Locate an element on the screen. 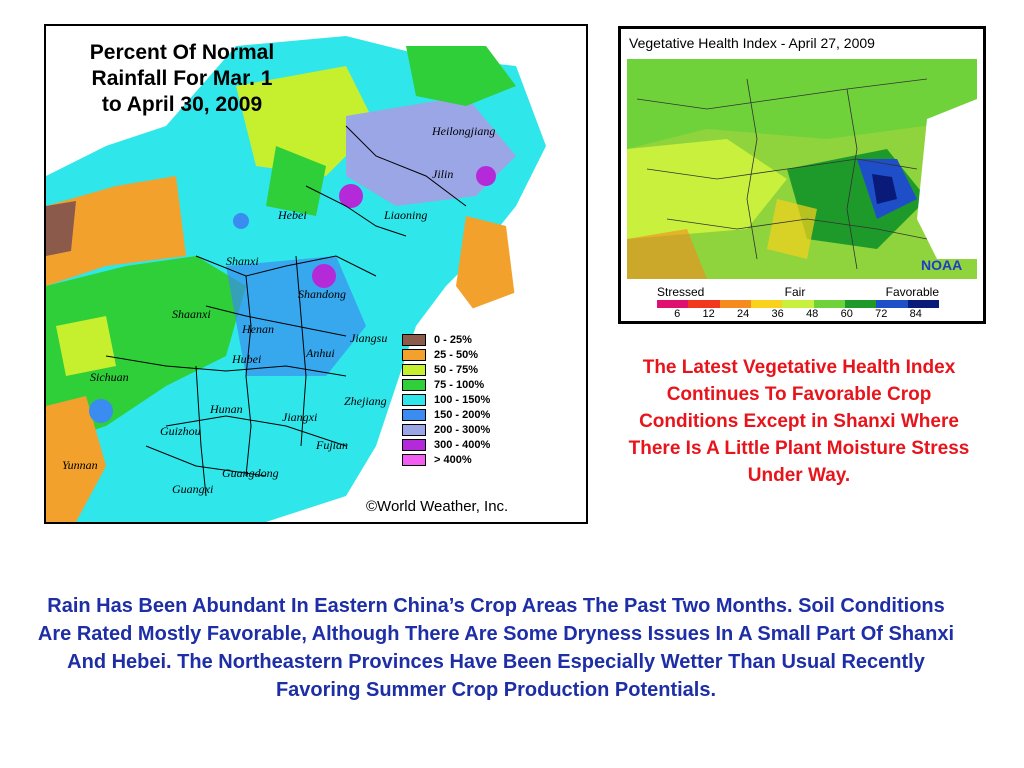  scale-tick: 60 is located at coordinates (846, 314).